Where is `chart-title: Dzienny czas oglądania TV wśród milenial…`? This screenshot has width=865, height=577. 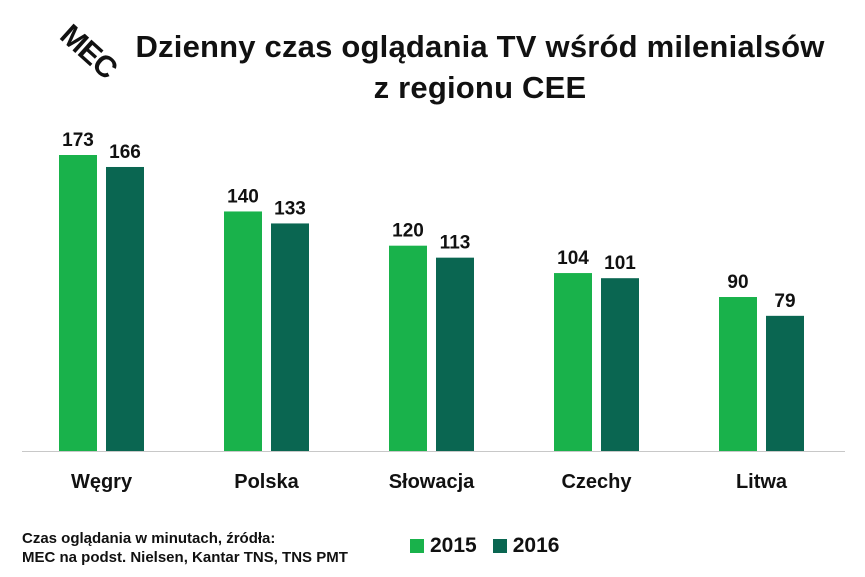
chart-title: Dzienny czas oglądania TV wśród milenial… is located at coordinates (480, 67).